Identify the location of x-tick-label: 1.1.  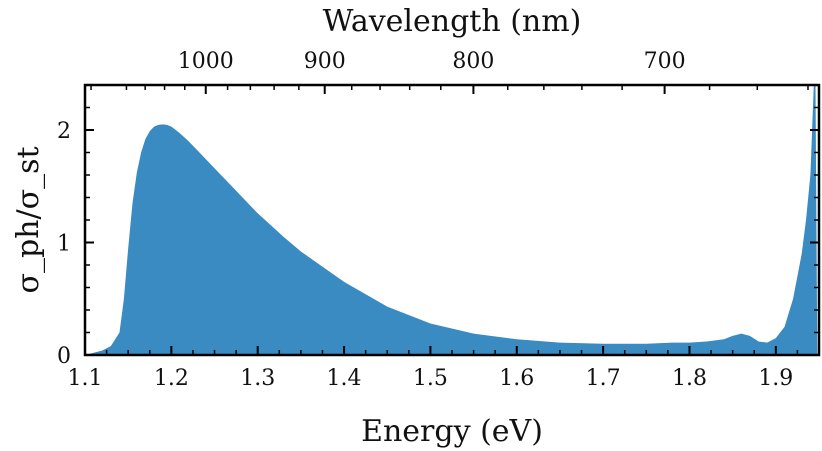
(85, 378).